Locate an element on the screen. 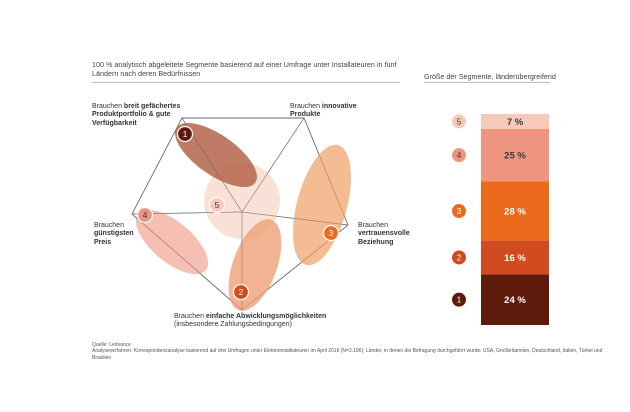 The height and width of the screenshot is (412, 630). segment-3-area is located at coordinates (322, 205).